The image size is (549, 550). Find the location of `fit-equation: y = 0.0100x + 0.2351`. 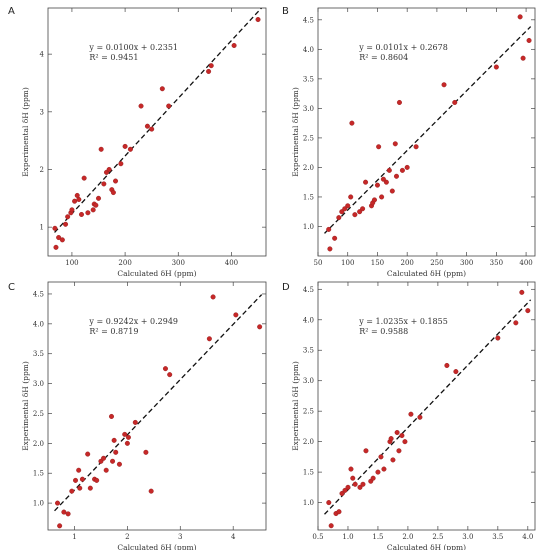

fit-equation: y = 0.0100x + 0.2351 is located at coordinates (133, 47).